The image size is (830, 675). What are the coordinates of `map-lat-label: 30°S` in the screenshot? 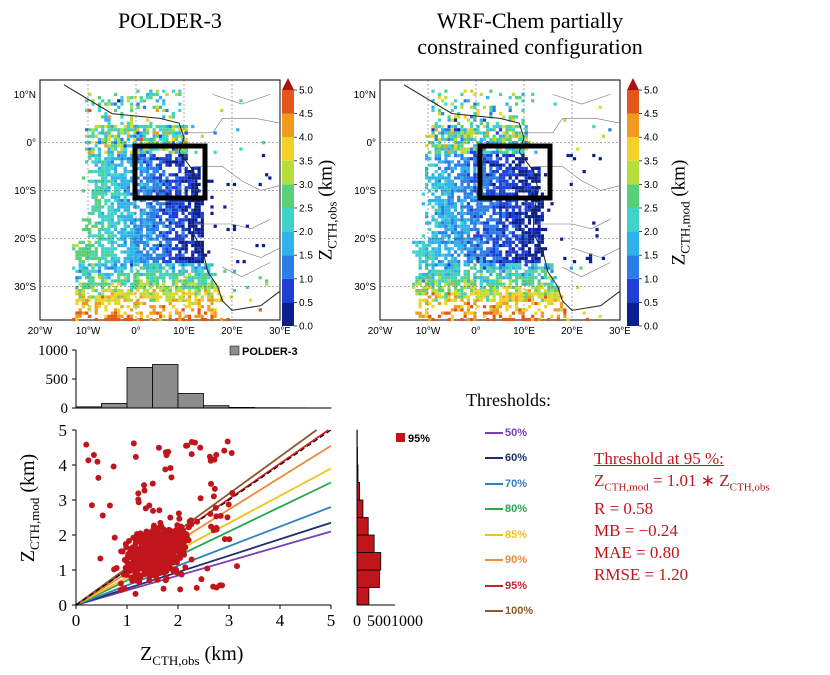 It's located at (365, 287).